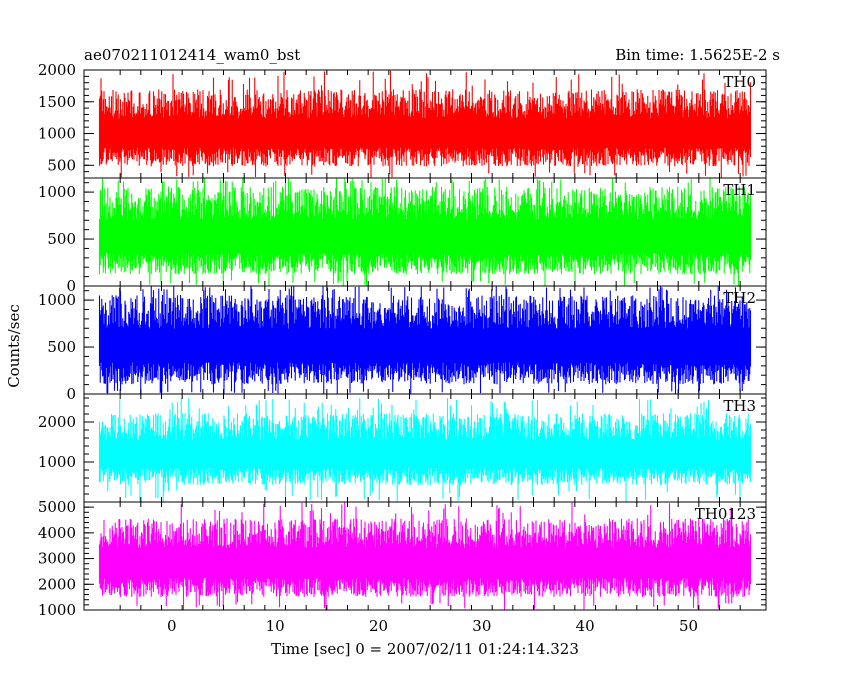 The height and width of the screenshot is (680, 850). I want to click on x-tick-label: 50, so click(688, 626).